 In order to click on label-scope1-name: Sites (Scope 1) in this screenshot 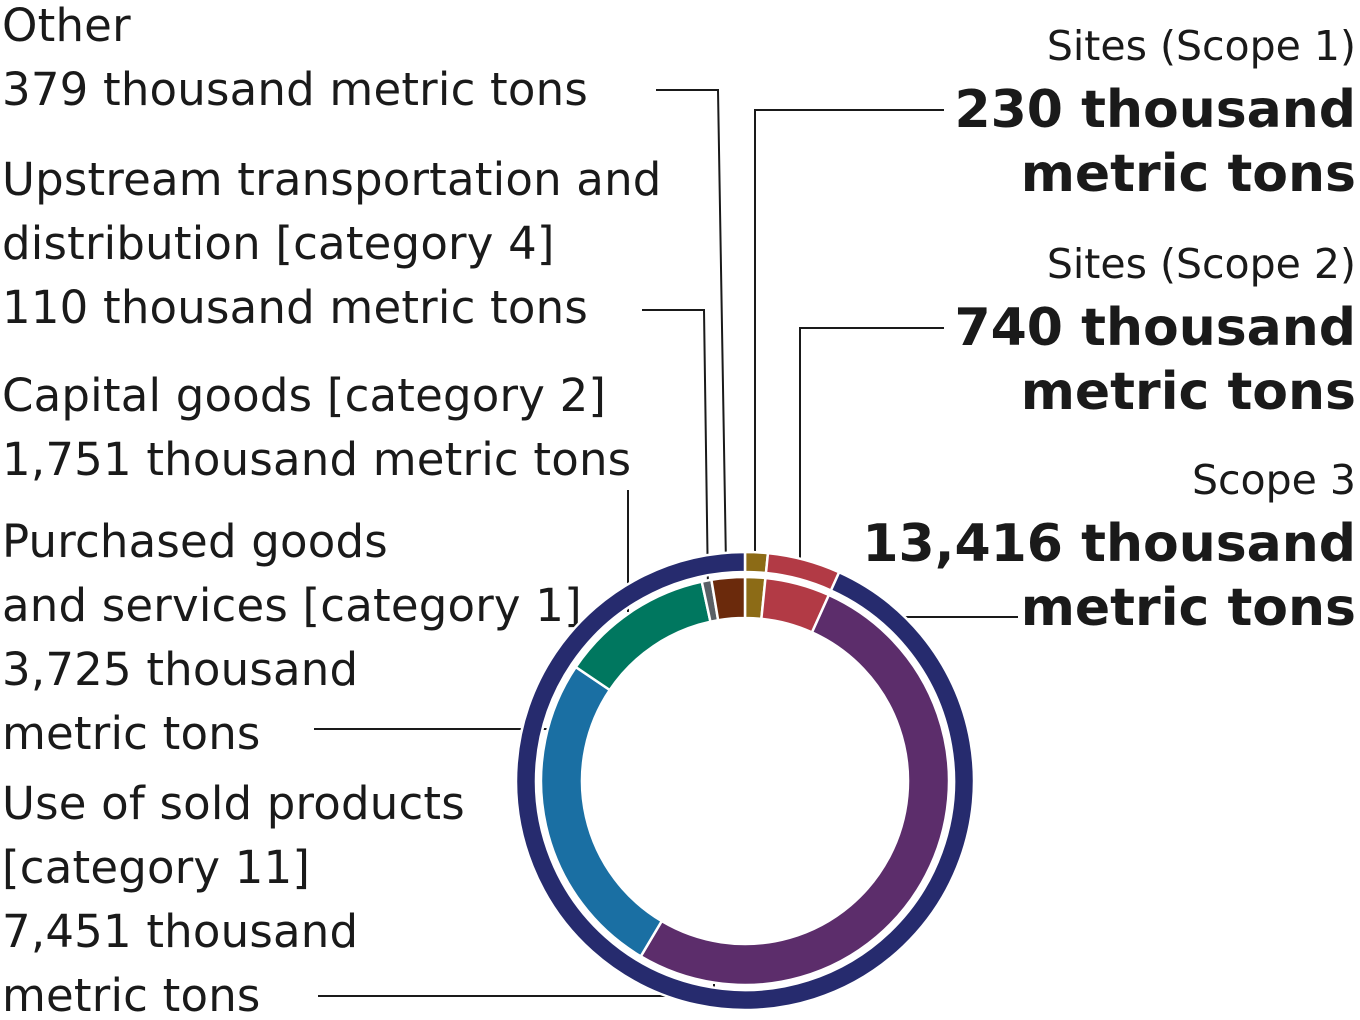, I will do `click(1201, 46)`.